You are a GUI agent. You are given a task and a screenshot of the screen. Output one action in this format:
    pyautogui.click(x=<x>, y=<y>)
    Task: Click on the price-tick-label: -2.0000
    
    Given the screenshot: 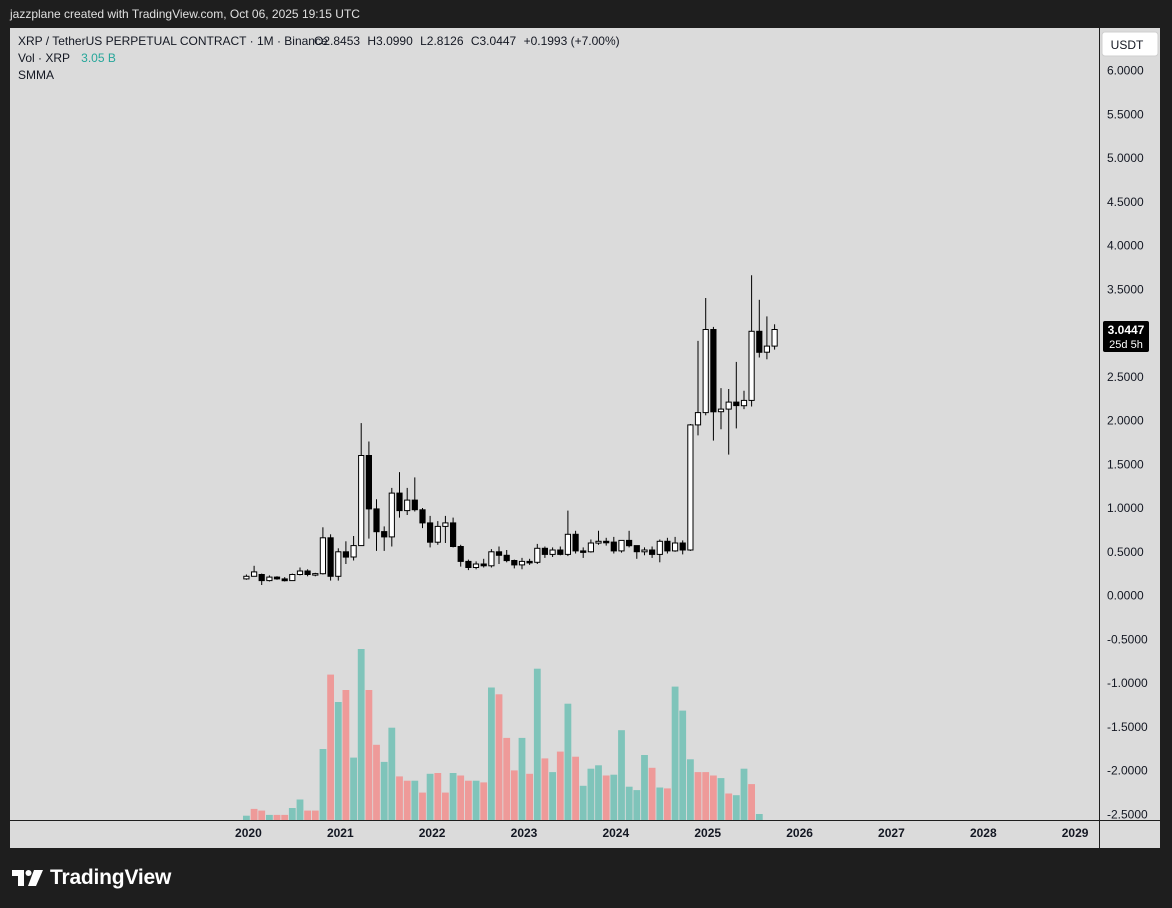 What is the action you would take?
    pyautogui.click(x=1127, y=771)
    